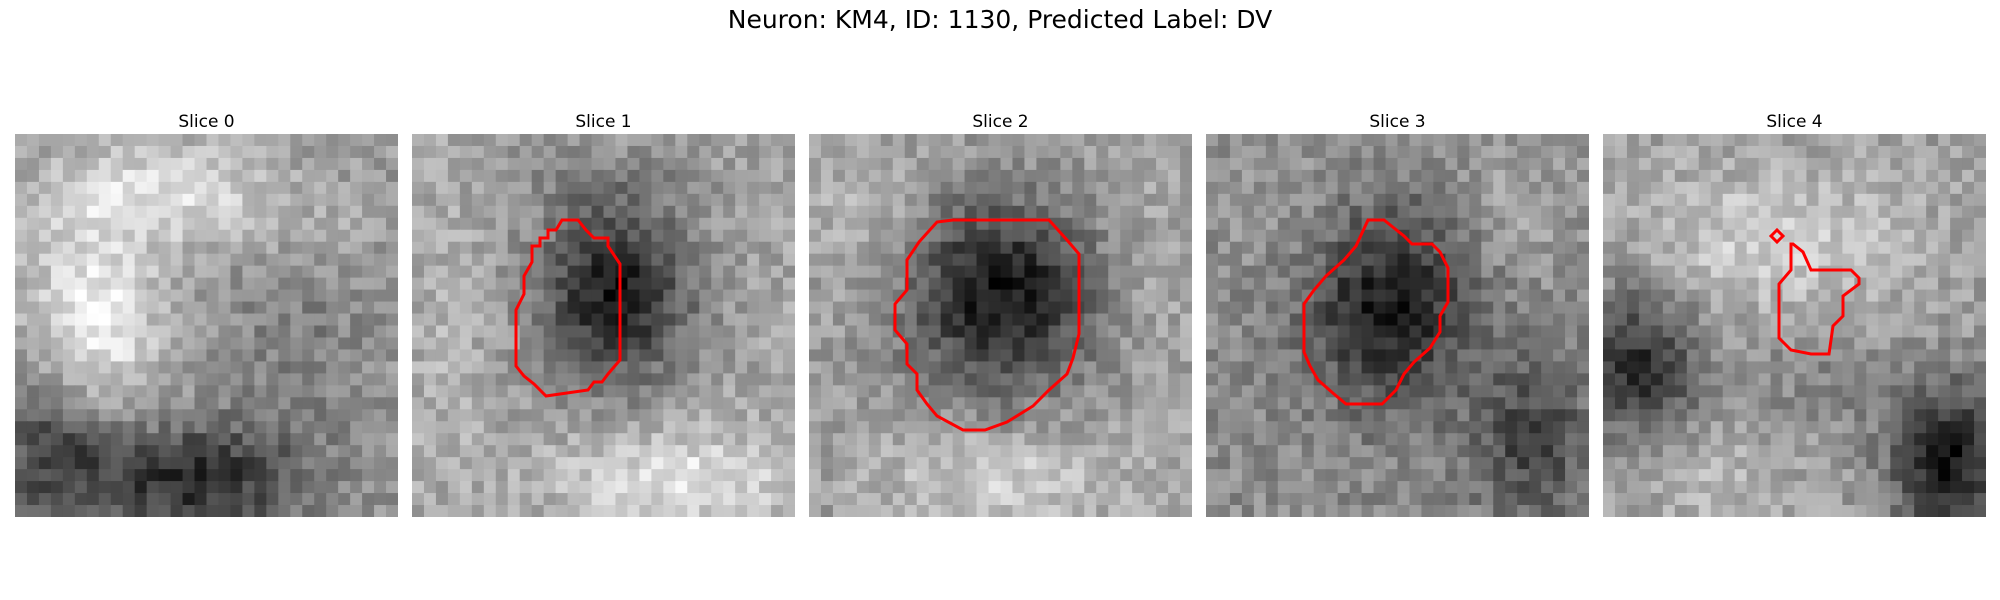 Image resolution: width=2000 pixels, height=600 pixels. What do you see at coordinates (206, 122) in the screenshot?
I see `slice-title-0: Slice 0` at bounding box center [206, 122].